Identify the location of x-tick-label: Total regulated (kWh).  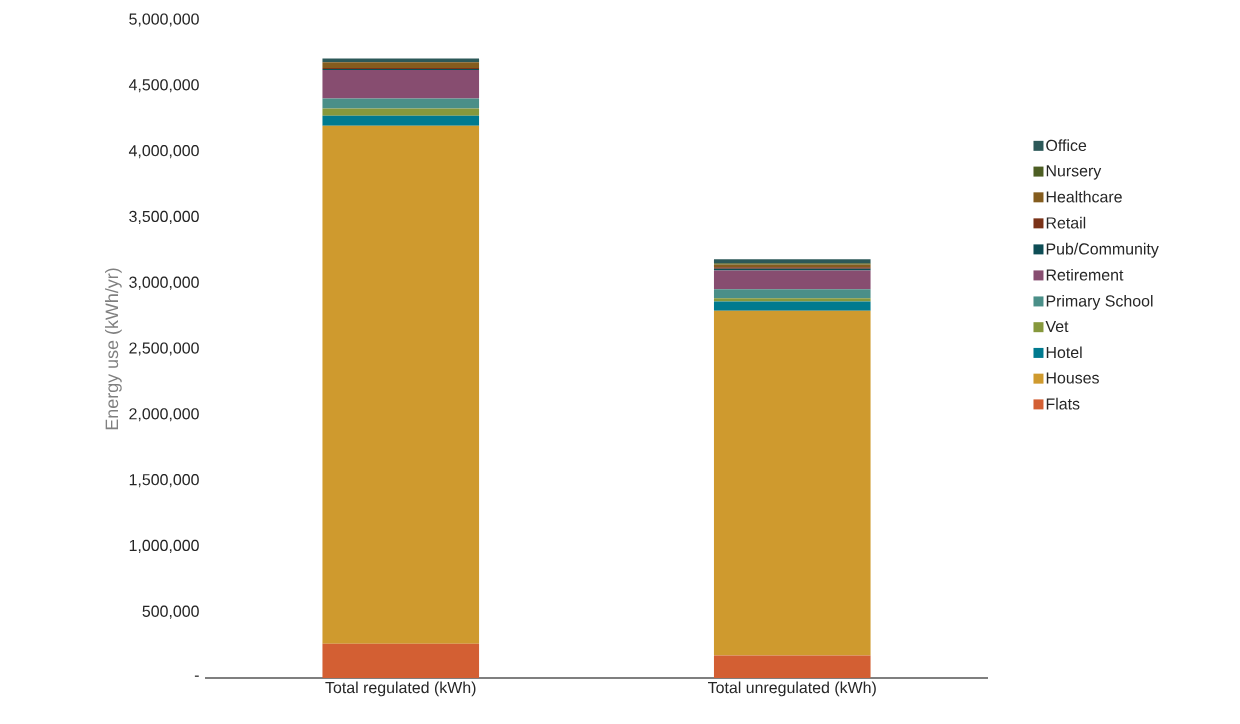
(400, 689).